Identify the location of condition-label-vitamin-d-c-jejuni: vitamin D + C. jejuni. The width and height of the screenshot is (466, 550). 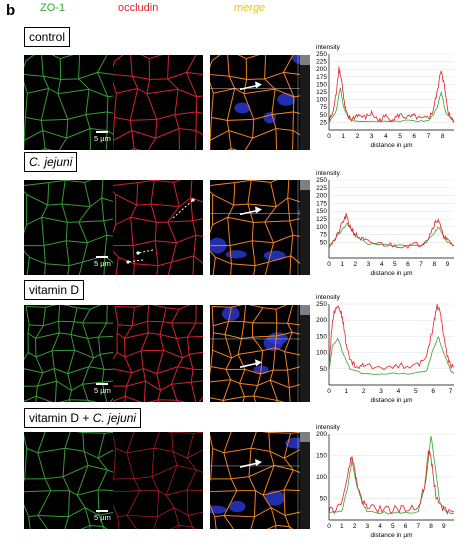
(83, 418).